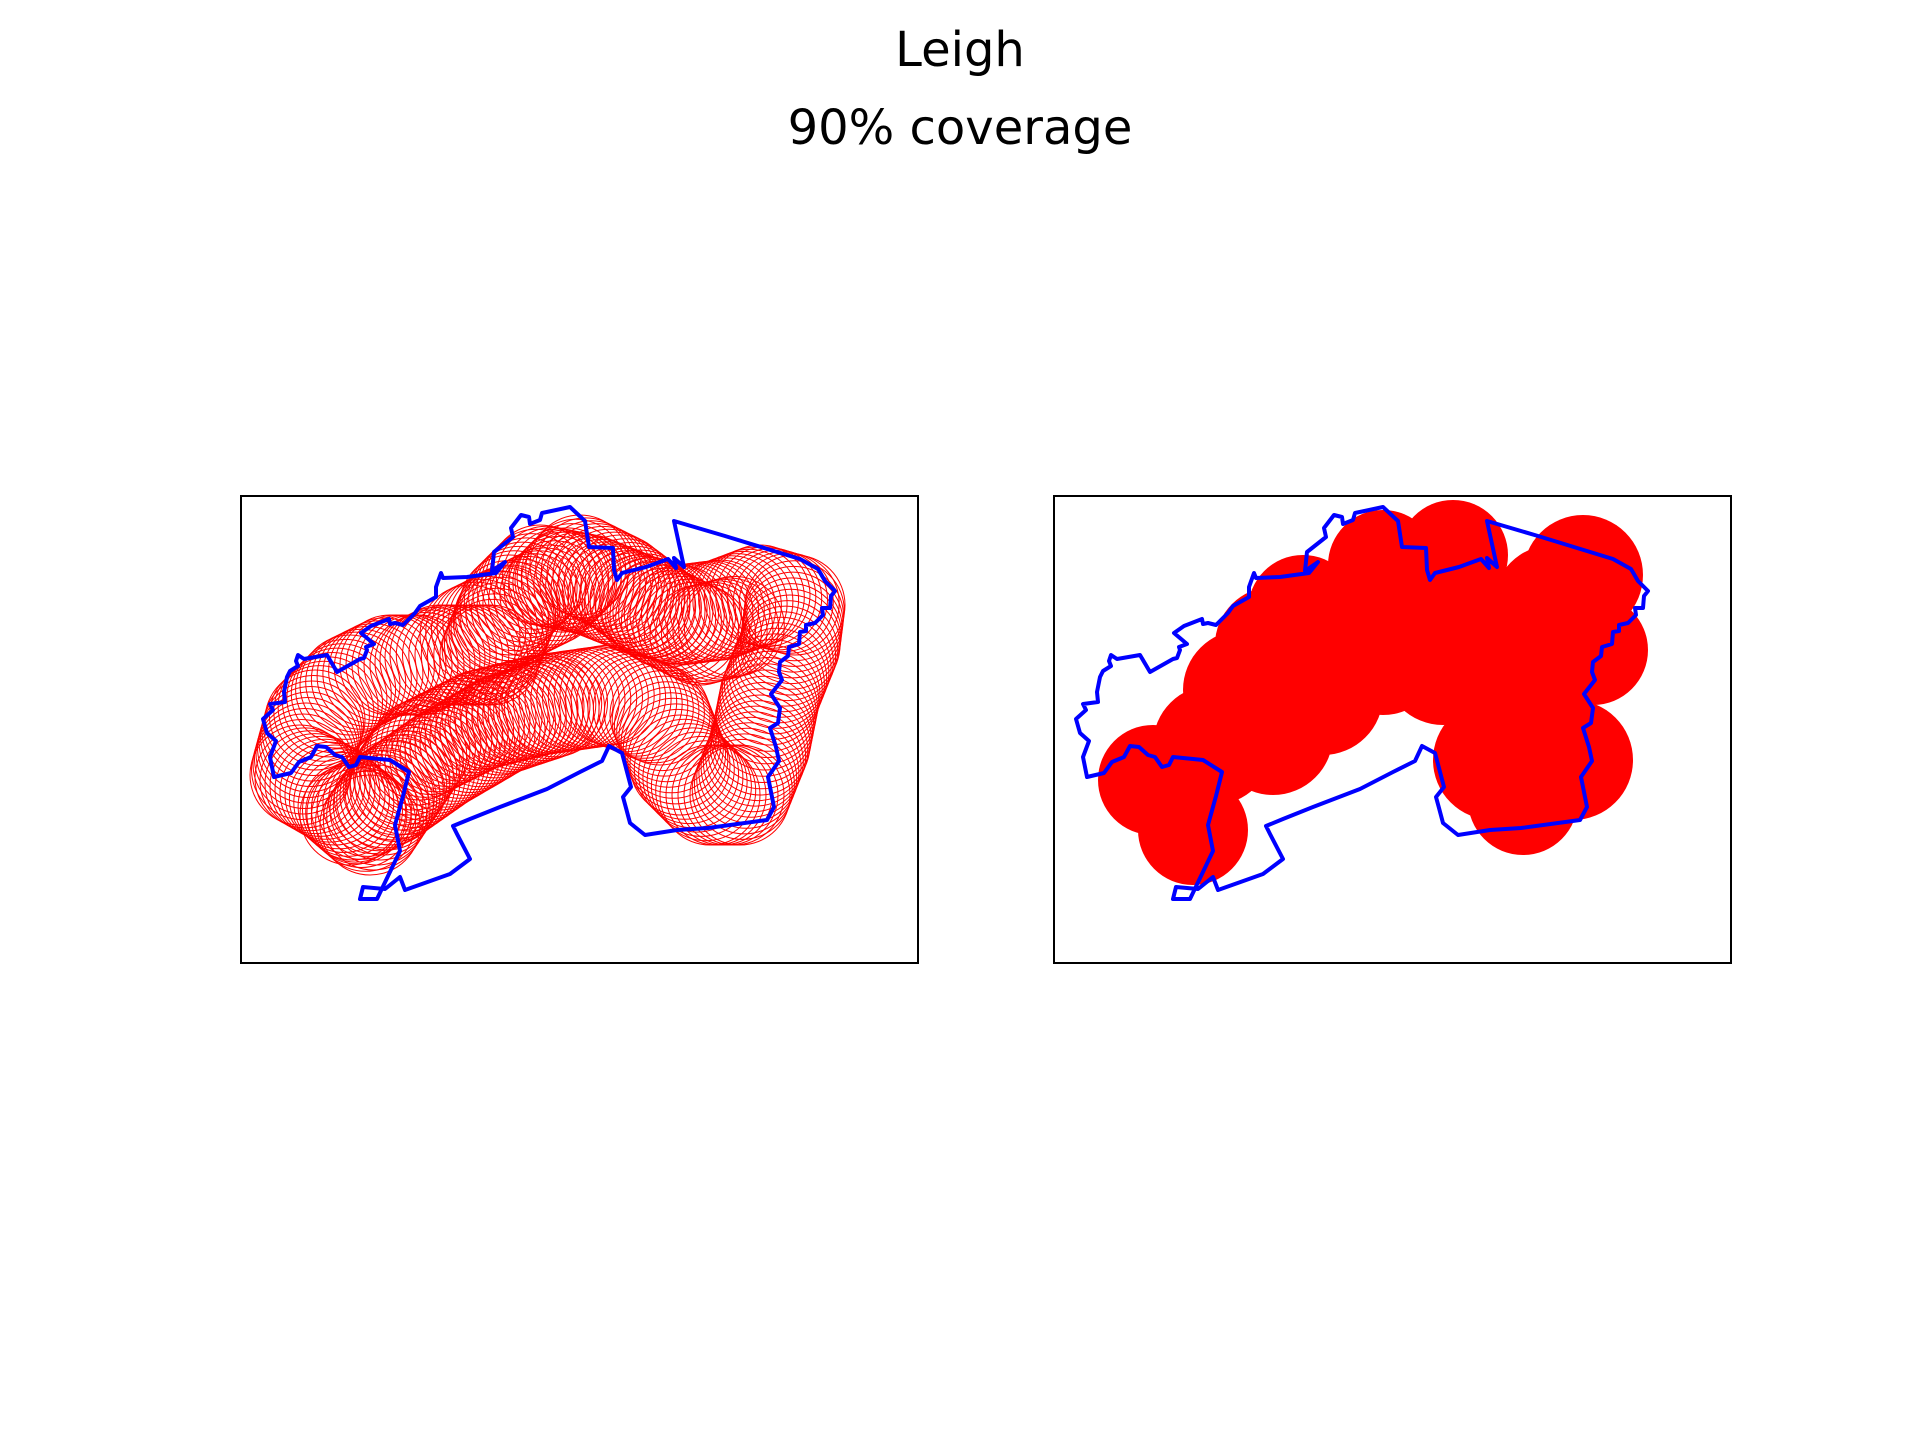 The width and height of the screenshot is (1920, 1440). I want to click on coverage-panel-filled, so click(1392, 729).